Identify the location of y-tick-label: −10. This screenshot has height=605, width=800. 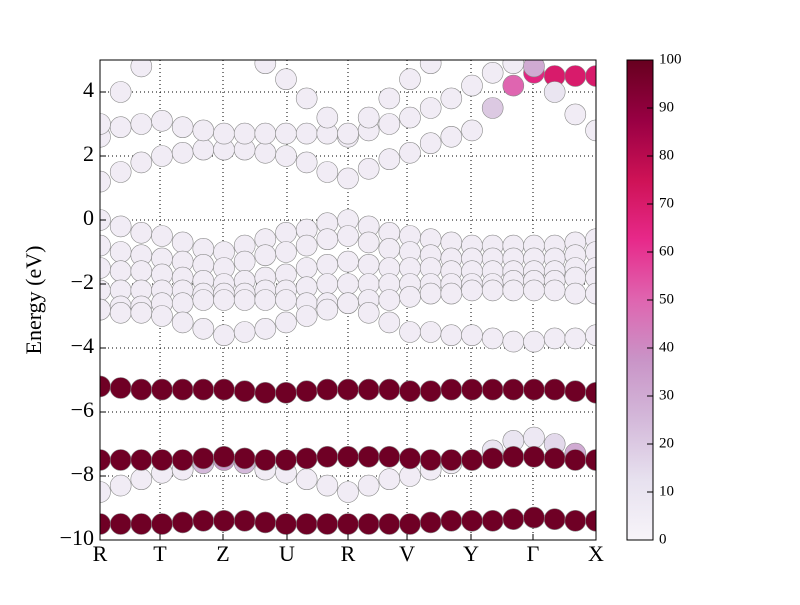
(77, 537).